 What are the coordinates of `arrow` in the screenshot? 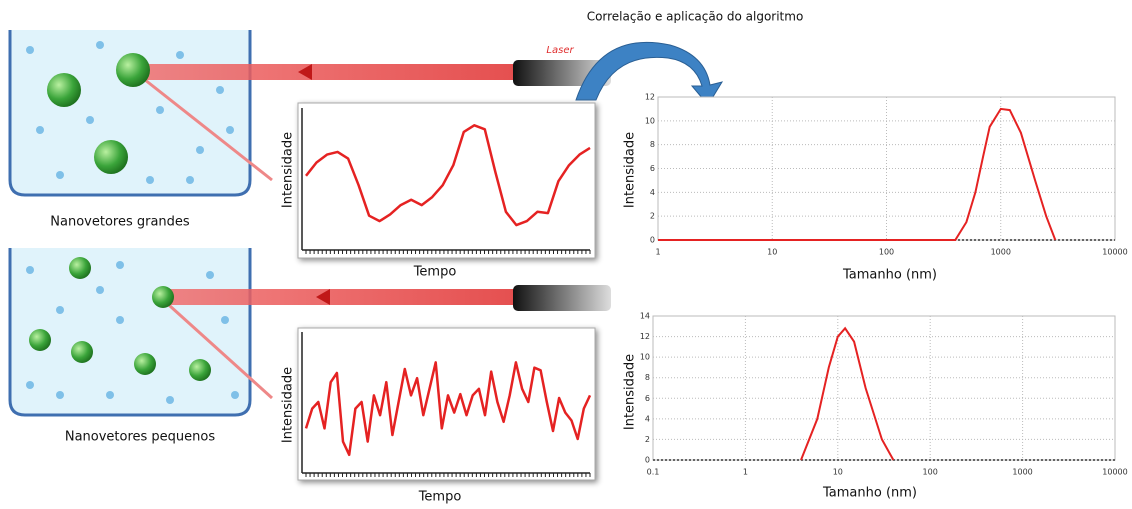 It's located at (649, 73).